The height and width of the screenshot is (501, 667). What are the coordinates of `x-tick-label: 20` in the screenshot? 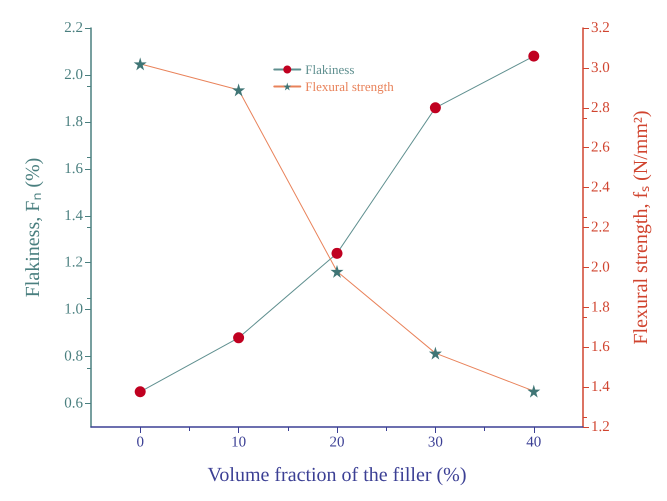 It's located at (337, 442).